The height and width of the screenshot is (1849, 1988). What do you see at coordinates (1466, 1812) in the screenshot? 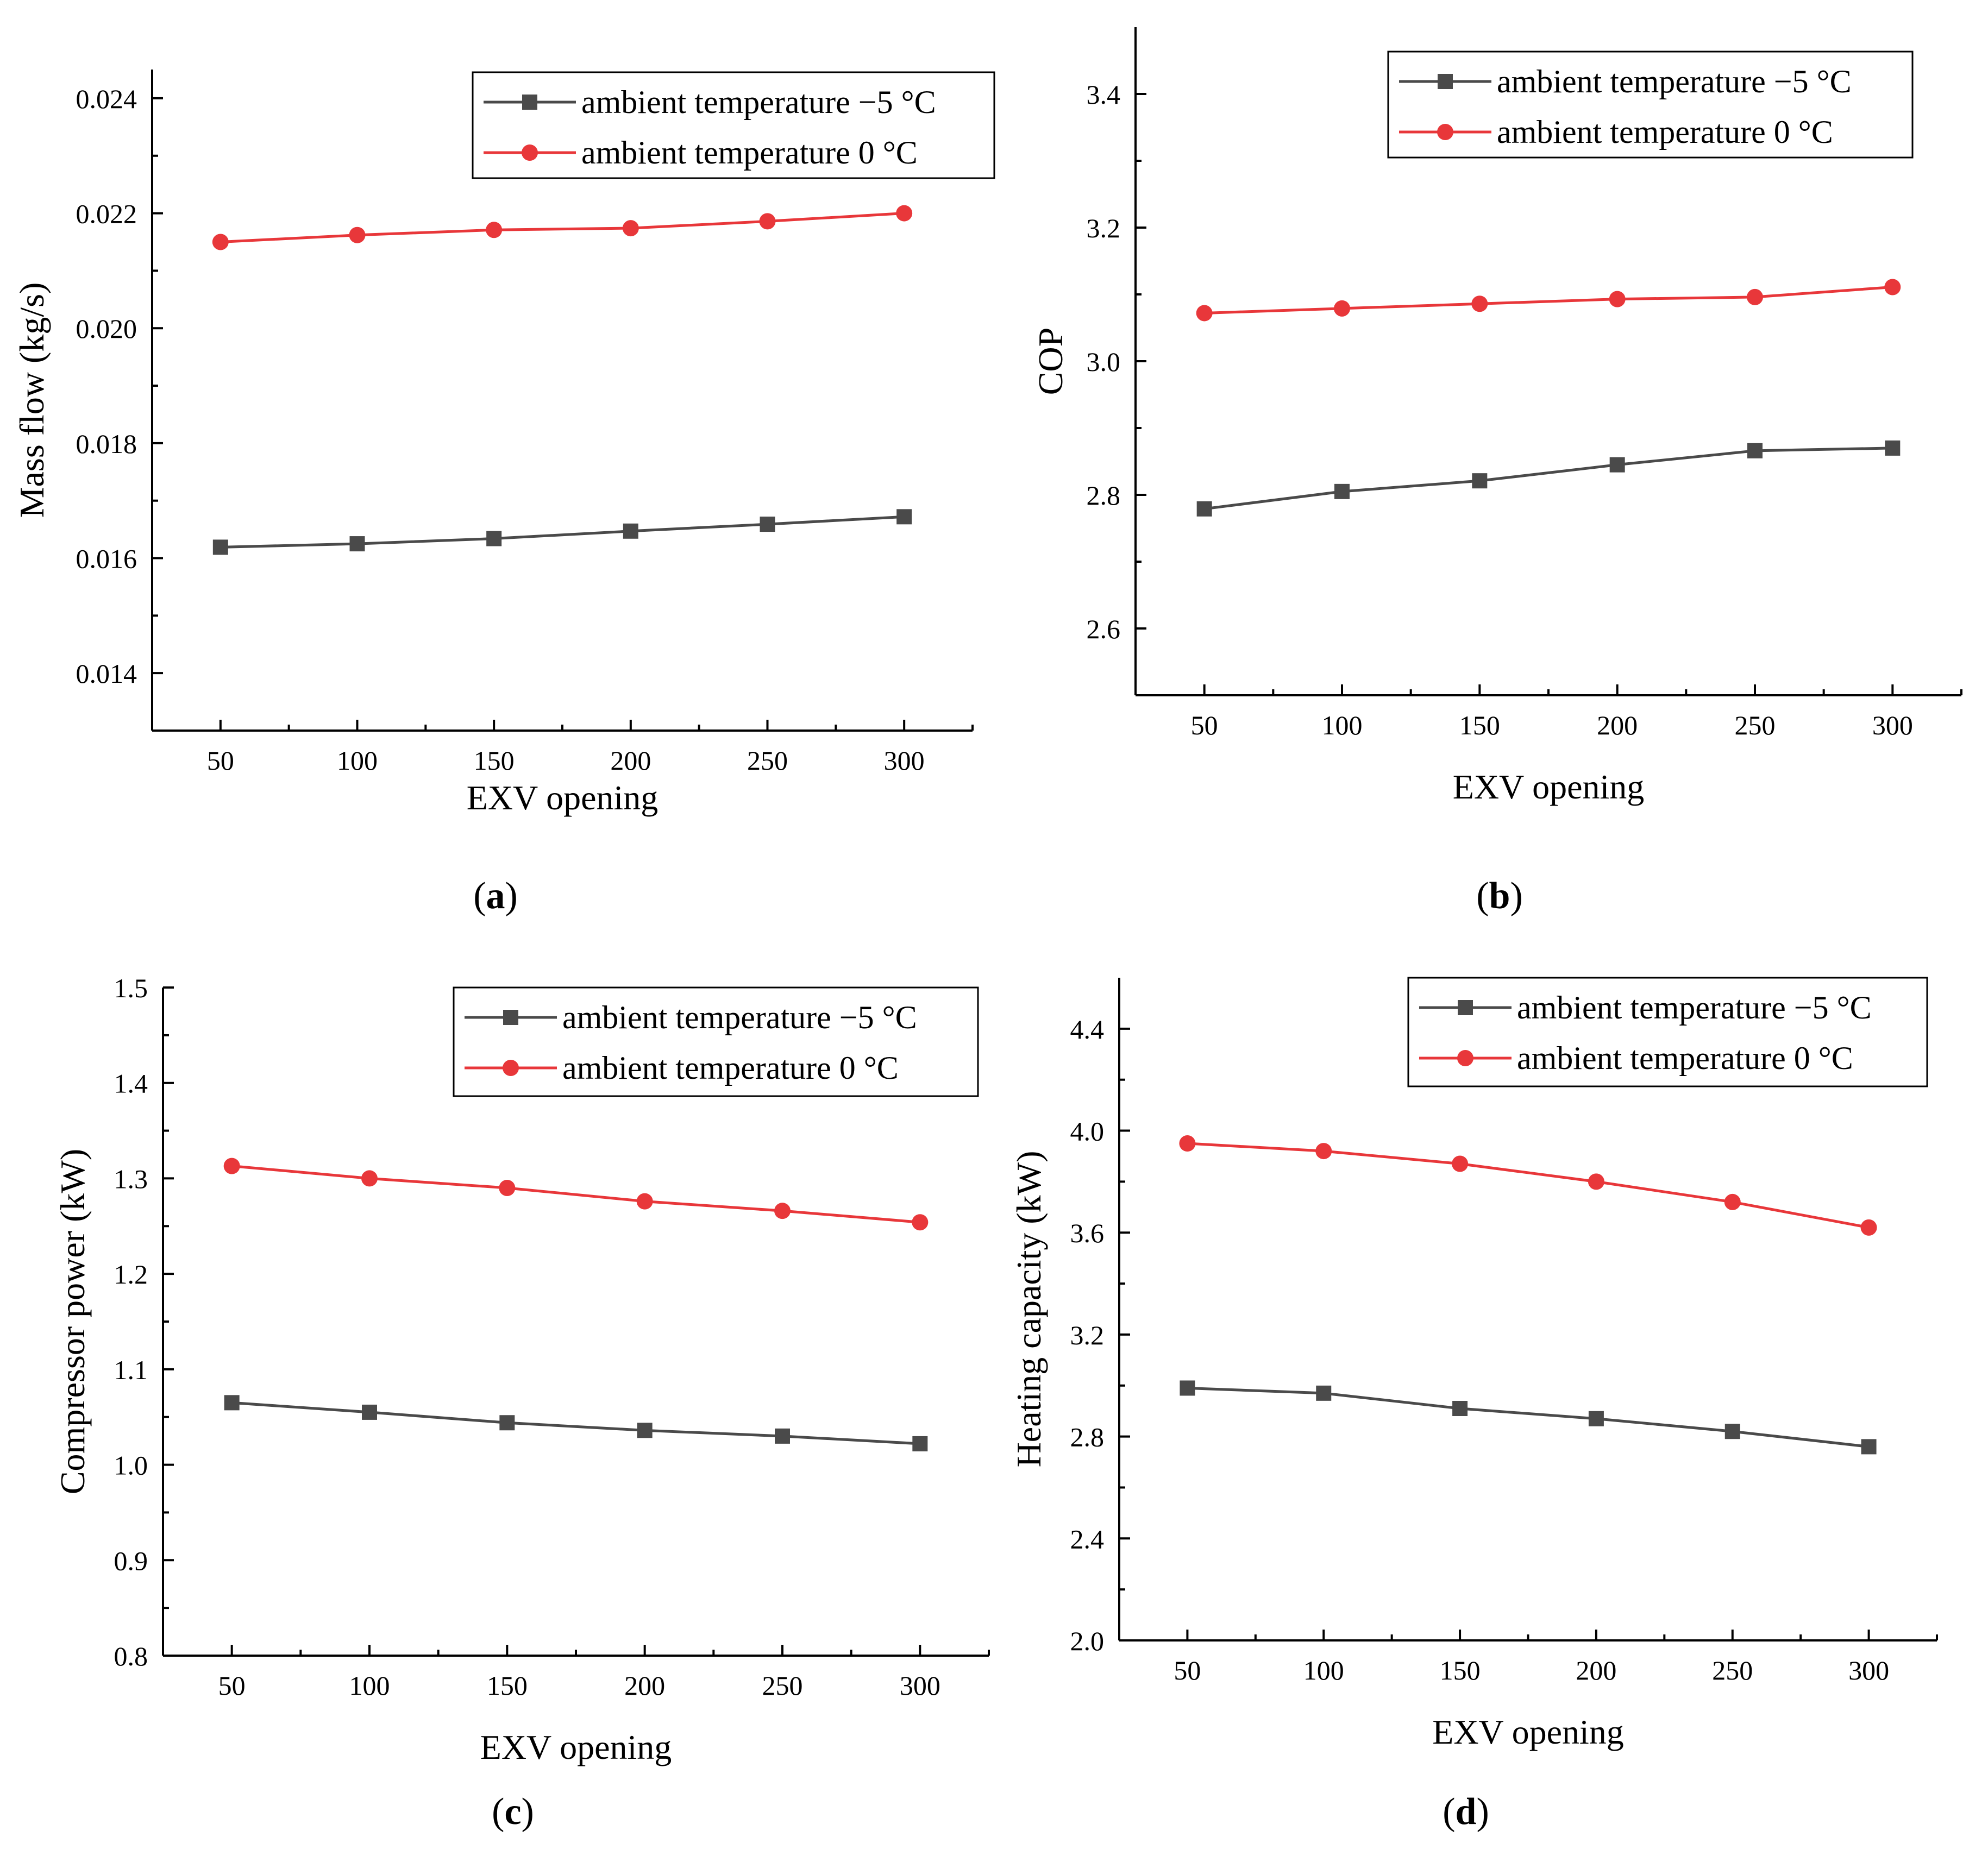
I see `panel-caption-d: (d)` at bounding box center [1466, 1812].